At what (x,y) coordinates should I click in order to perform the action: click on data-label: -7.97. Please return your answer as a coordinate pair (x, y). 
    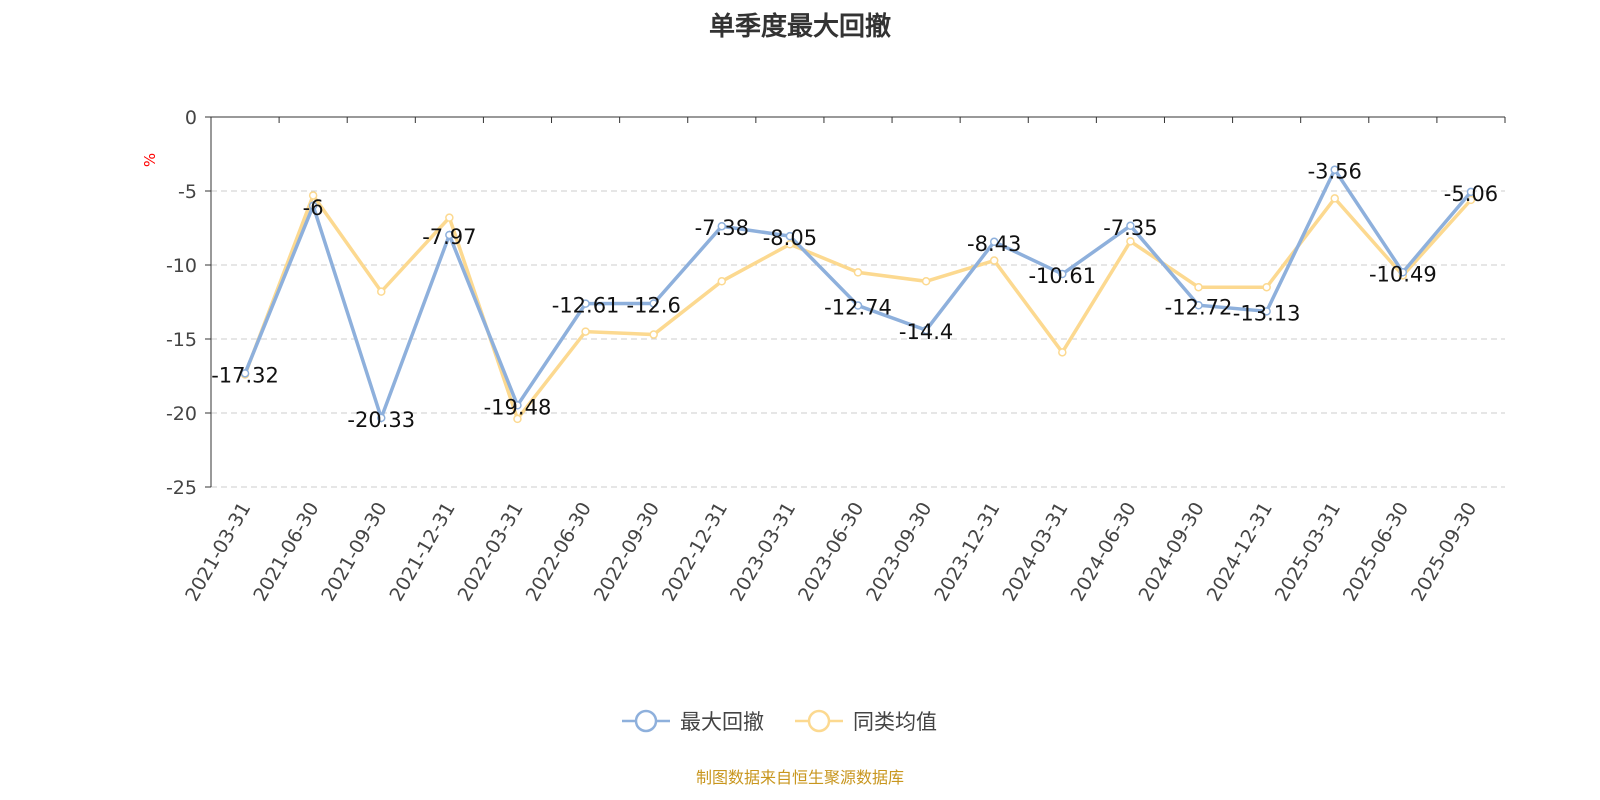
    Looking at the image, I should click on (449, 237).